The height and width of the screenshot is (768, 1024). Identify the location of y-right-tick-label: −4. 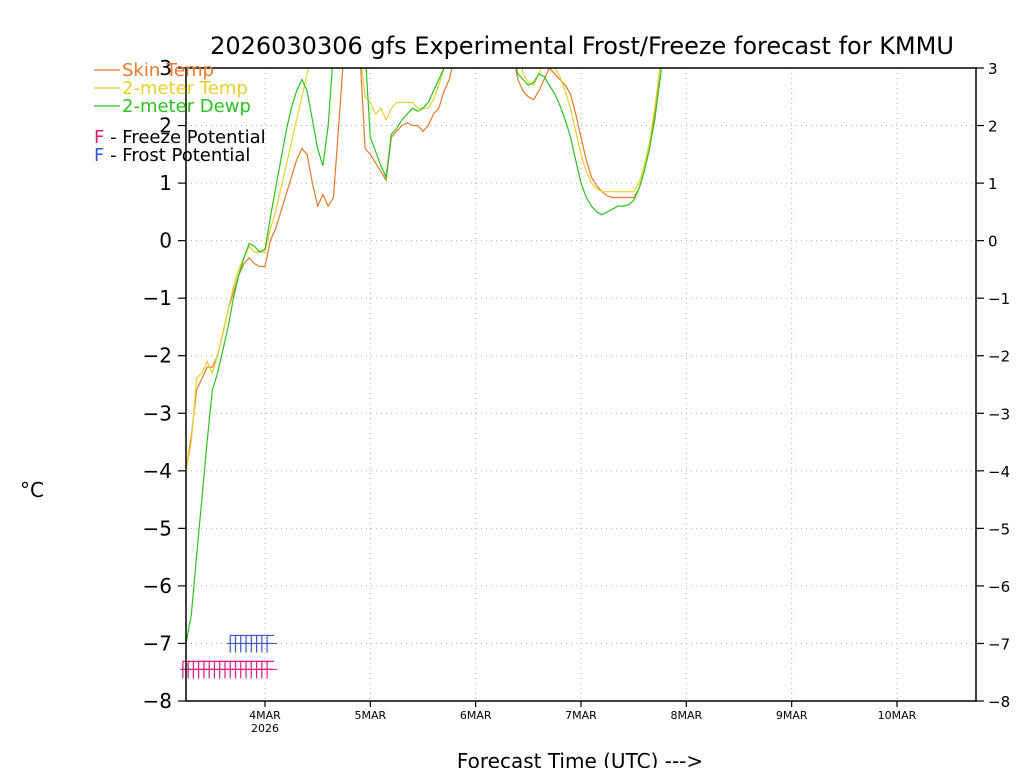
(999, 472).